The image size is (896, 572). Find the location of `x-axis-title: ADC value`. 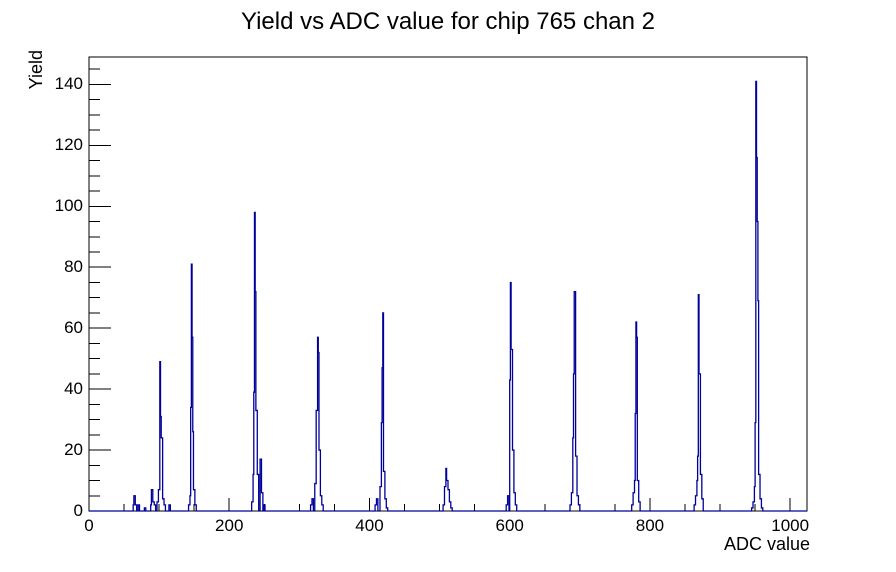

x-axis-title: ADC value is located at coordinates (766, 544).